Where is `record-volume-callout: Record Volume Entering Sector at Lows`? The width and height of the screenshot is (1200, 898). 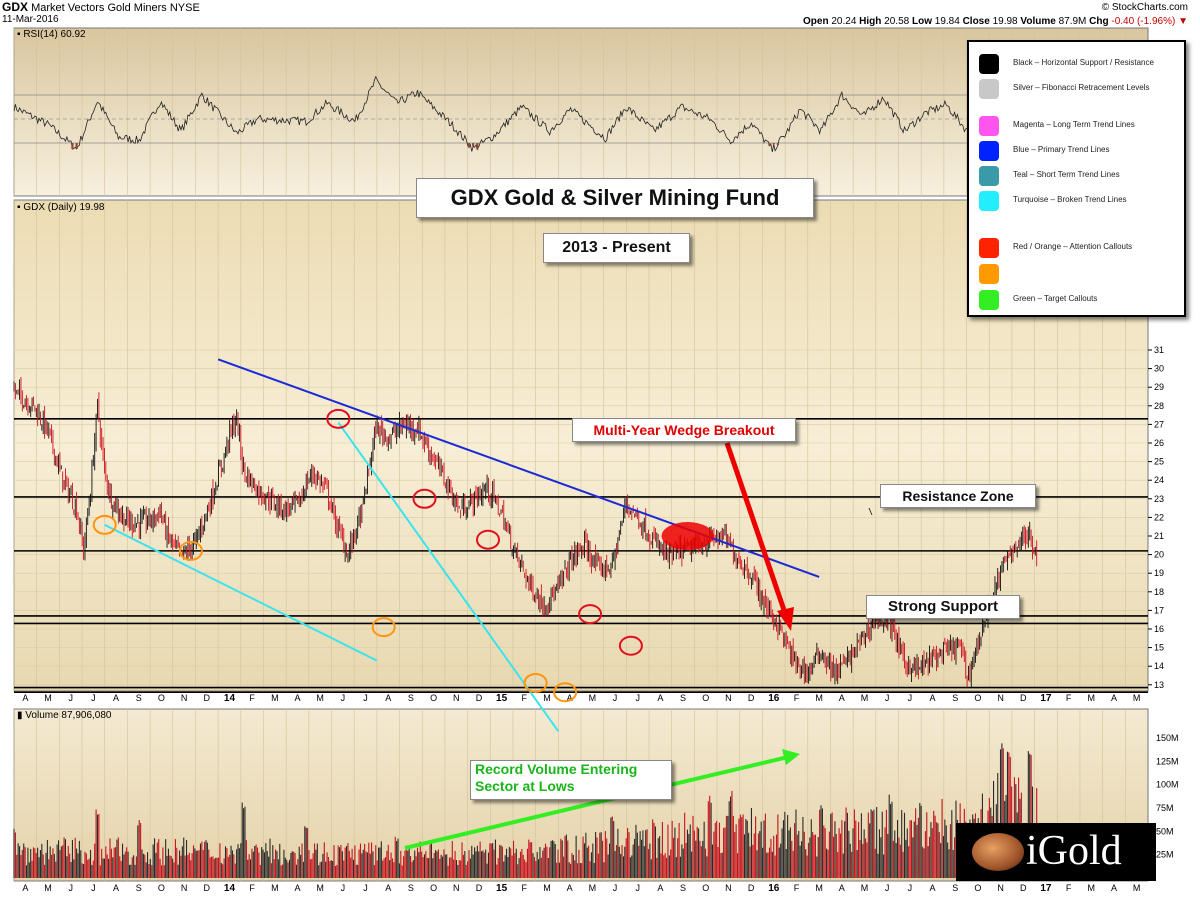
record-volume-callout: Record Volume Entering Sector at Lows is located at coordinates (571, 780).